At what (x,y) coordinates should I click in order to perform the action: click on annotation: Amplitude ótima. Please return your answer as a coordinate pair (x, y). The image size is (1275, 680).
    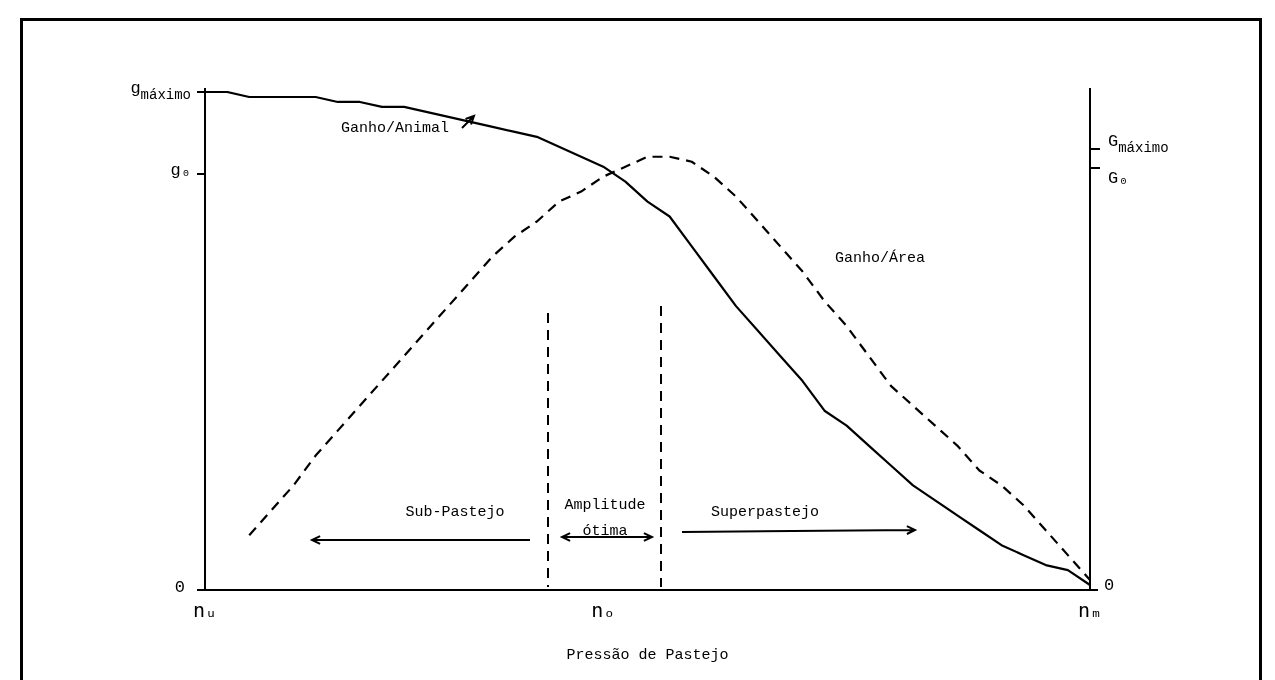
    Looking at the image, I should click on (605, 518).